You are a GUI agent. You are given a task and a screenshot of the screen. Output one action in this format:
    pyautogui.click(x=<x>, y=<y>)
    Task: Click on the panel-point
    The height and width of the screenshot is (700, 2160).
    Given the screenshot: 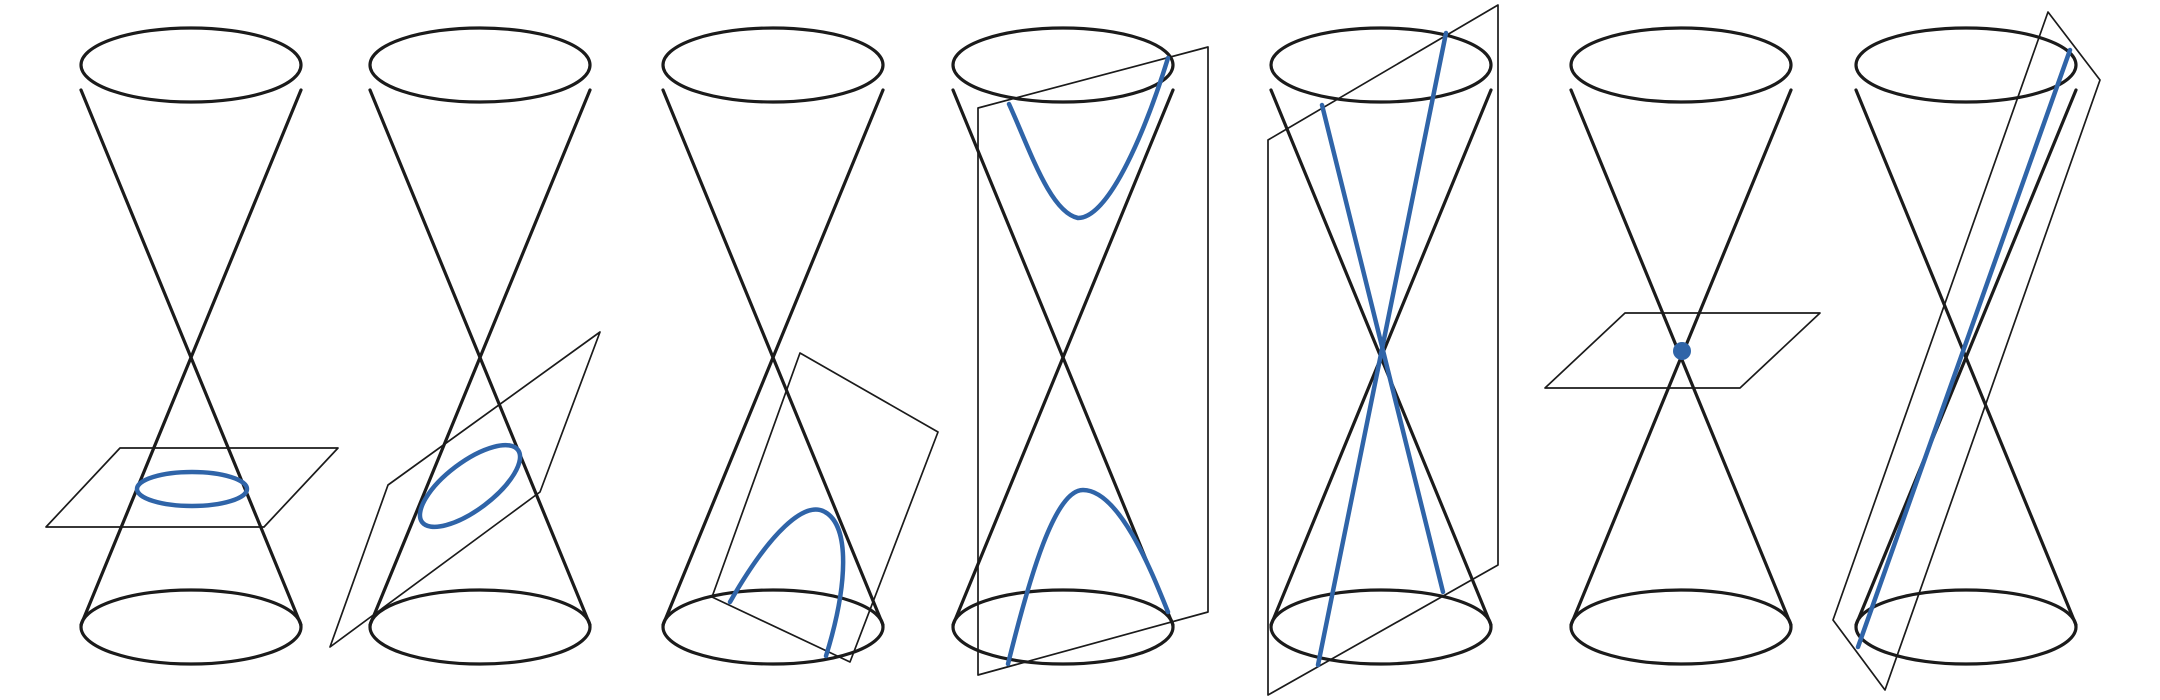 What is the action you would take?
    pyautogui.click(x=1682, y=346)
    